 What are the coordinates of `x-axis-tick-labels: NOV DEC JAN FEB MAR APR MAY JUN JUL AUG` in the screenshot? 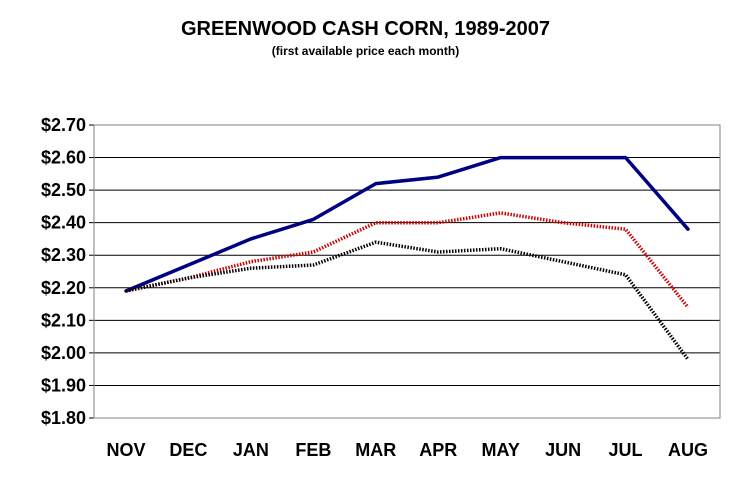 It's located at (407, 450).